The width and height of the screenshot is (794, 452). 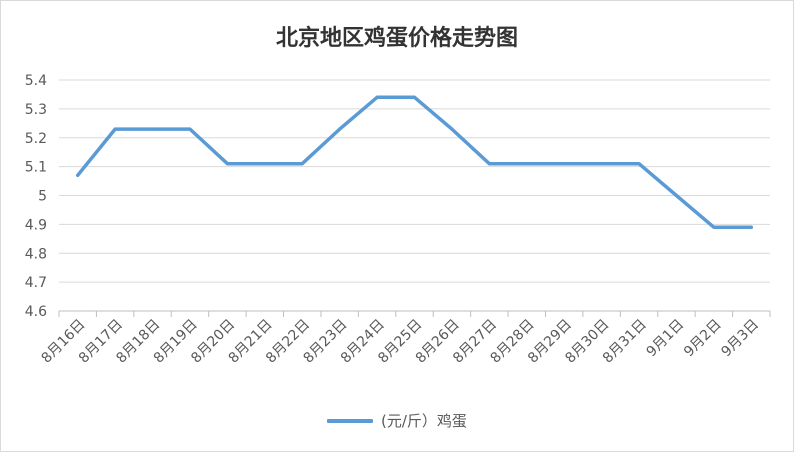 I want to click on legend-swatch, so click(x=350, y=420).